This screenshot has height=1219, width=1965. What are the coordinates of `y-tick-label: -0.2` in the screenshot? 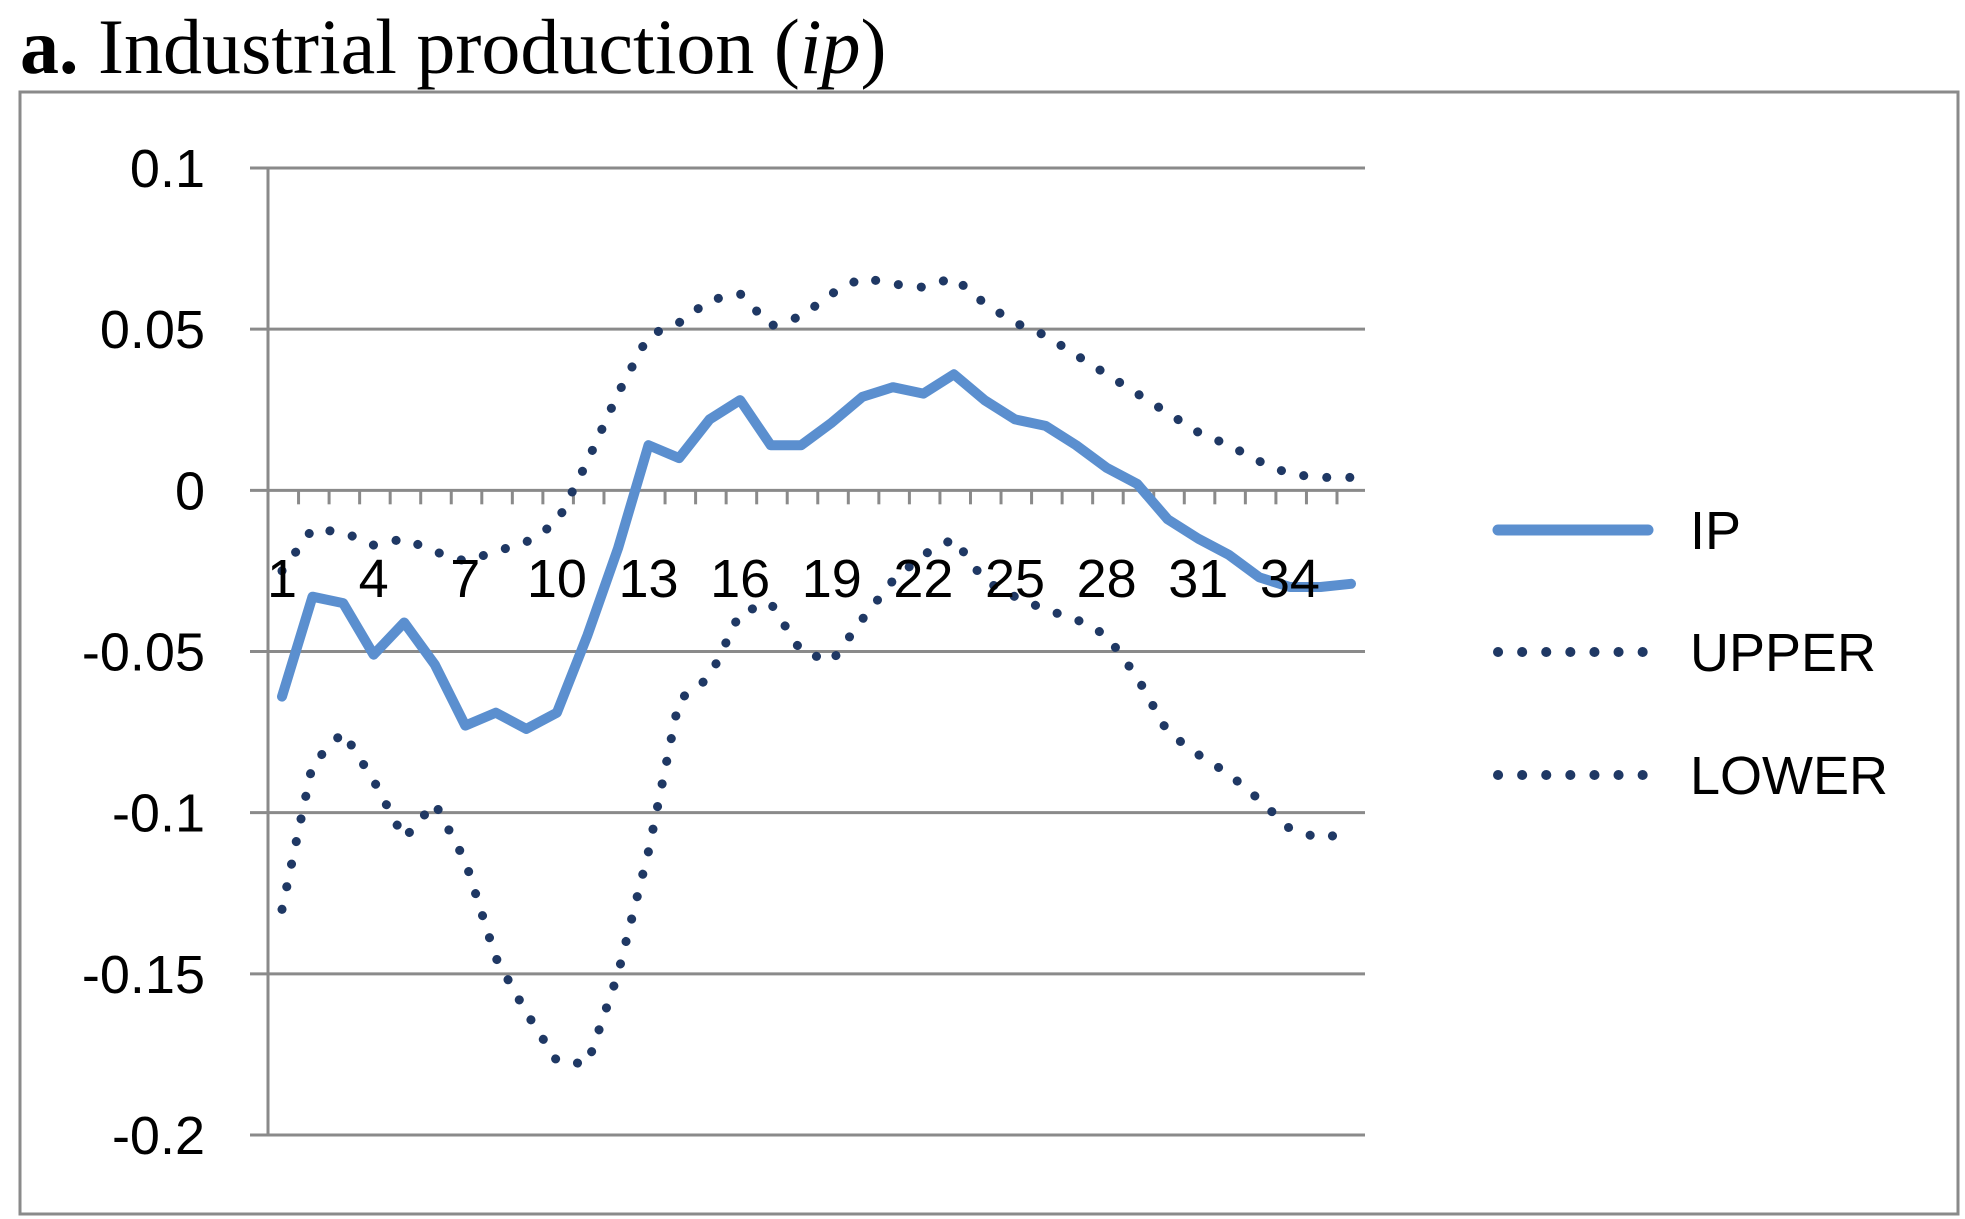 It's located at (158, 1136).